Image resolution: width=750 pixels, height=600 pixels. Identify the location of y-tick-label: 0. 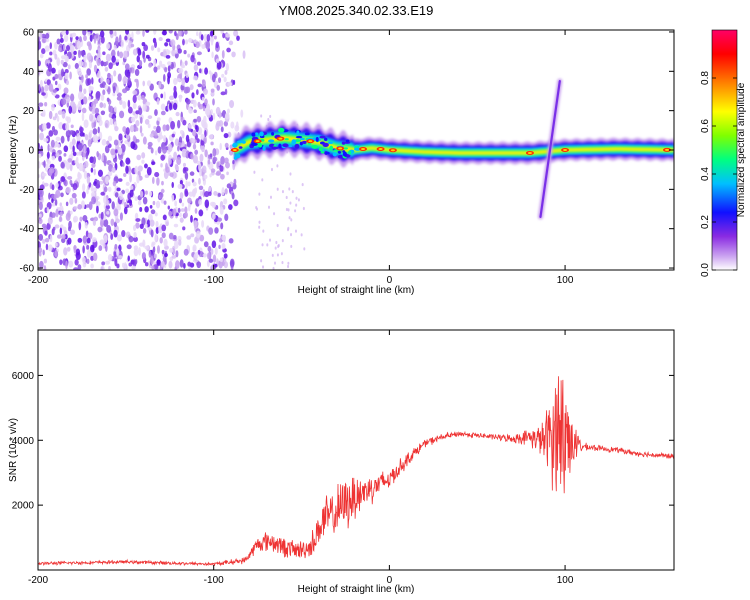
(31, 151).